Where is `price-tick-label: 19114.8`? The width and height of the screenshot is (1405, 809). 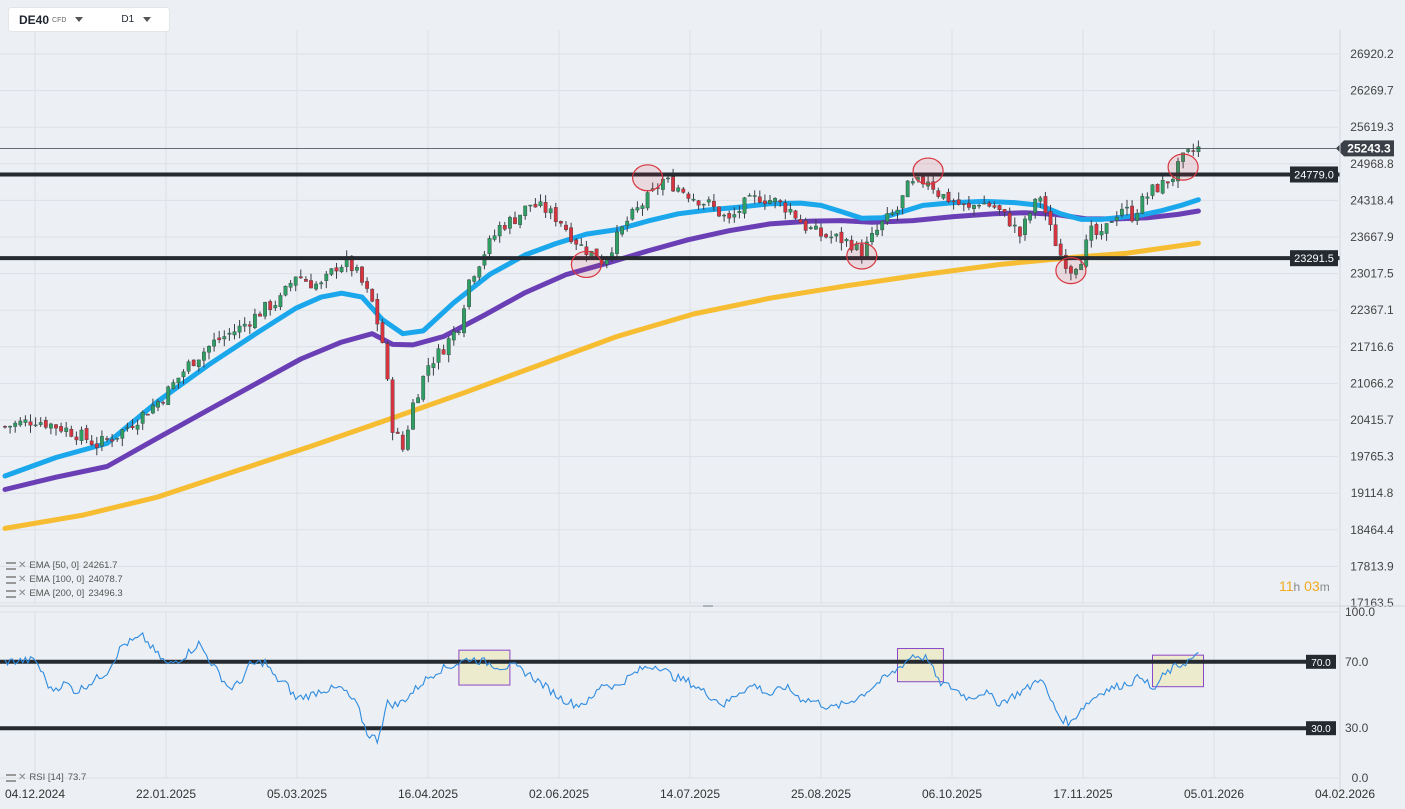
price-tick-label: 19114.8 is located at coordinates (1372, 493).